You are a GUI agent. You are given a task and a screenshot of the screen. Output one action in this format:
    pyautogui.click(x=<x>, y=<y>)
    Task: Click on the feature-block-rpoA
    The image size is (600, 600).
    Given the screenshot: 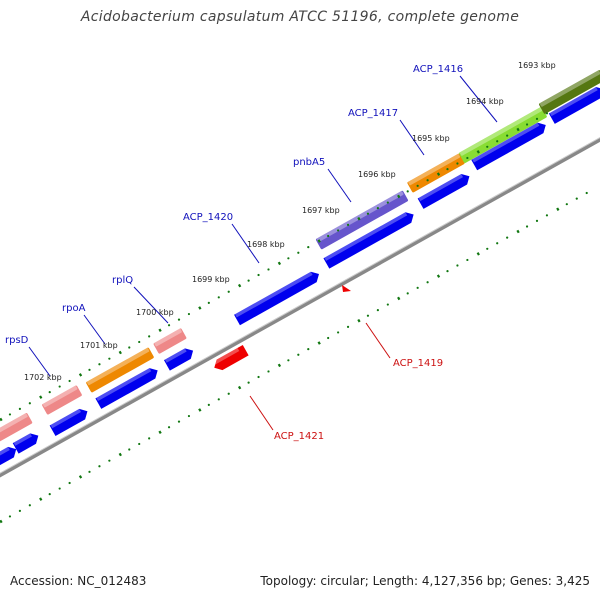 What is the action you would take?
    pyautogui.click(x=120, y=370)
    